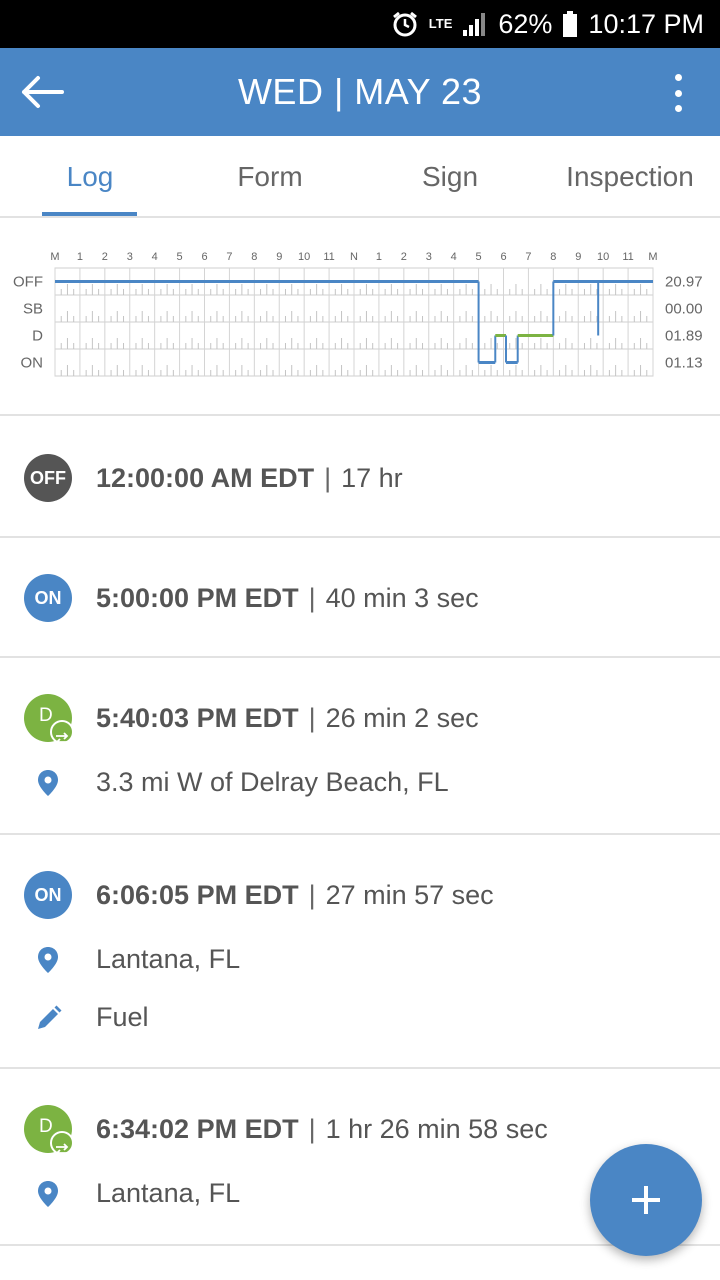 The height and width of the screenshot is (1280, 720). I want to click on add-event-button, so click(646, 1200).